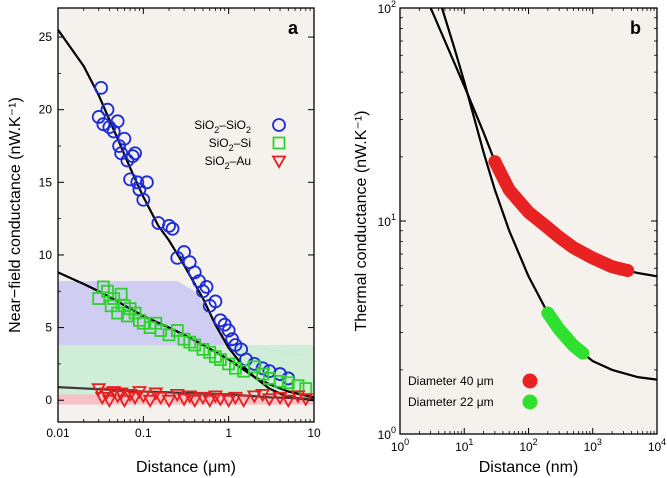  I want to click on y-tick-label-b: 10⁰, so click(387, 433).